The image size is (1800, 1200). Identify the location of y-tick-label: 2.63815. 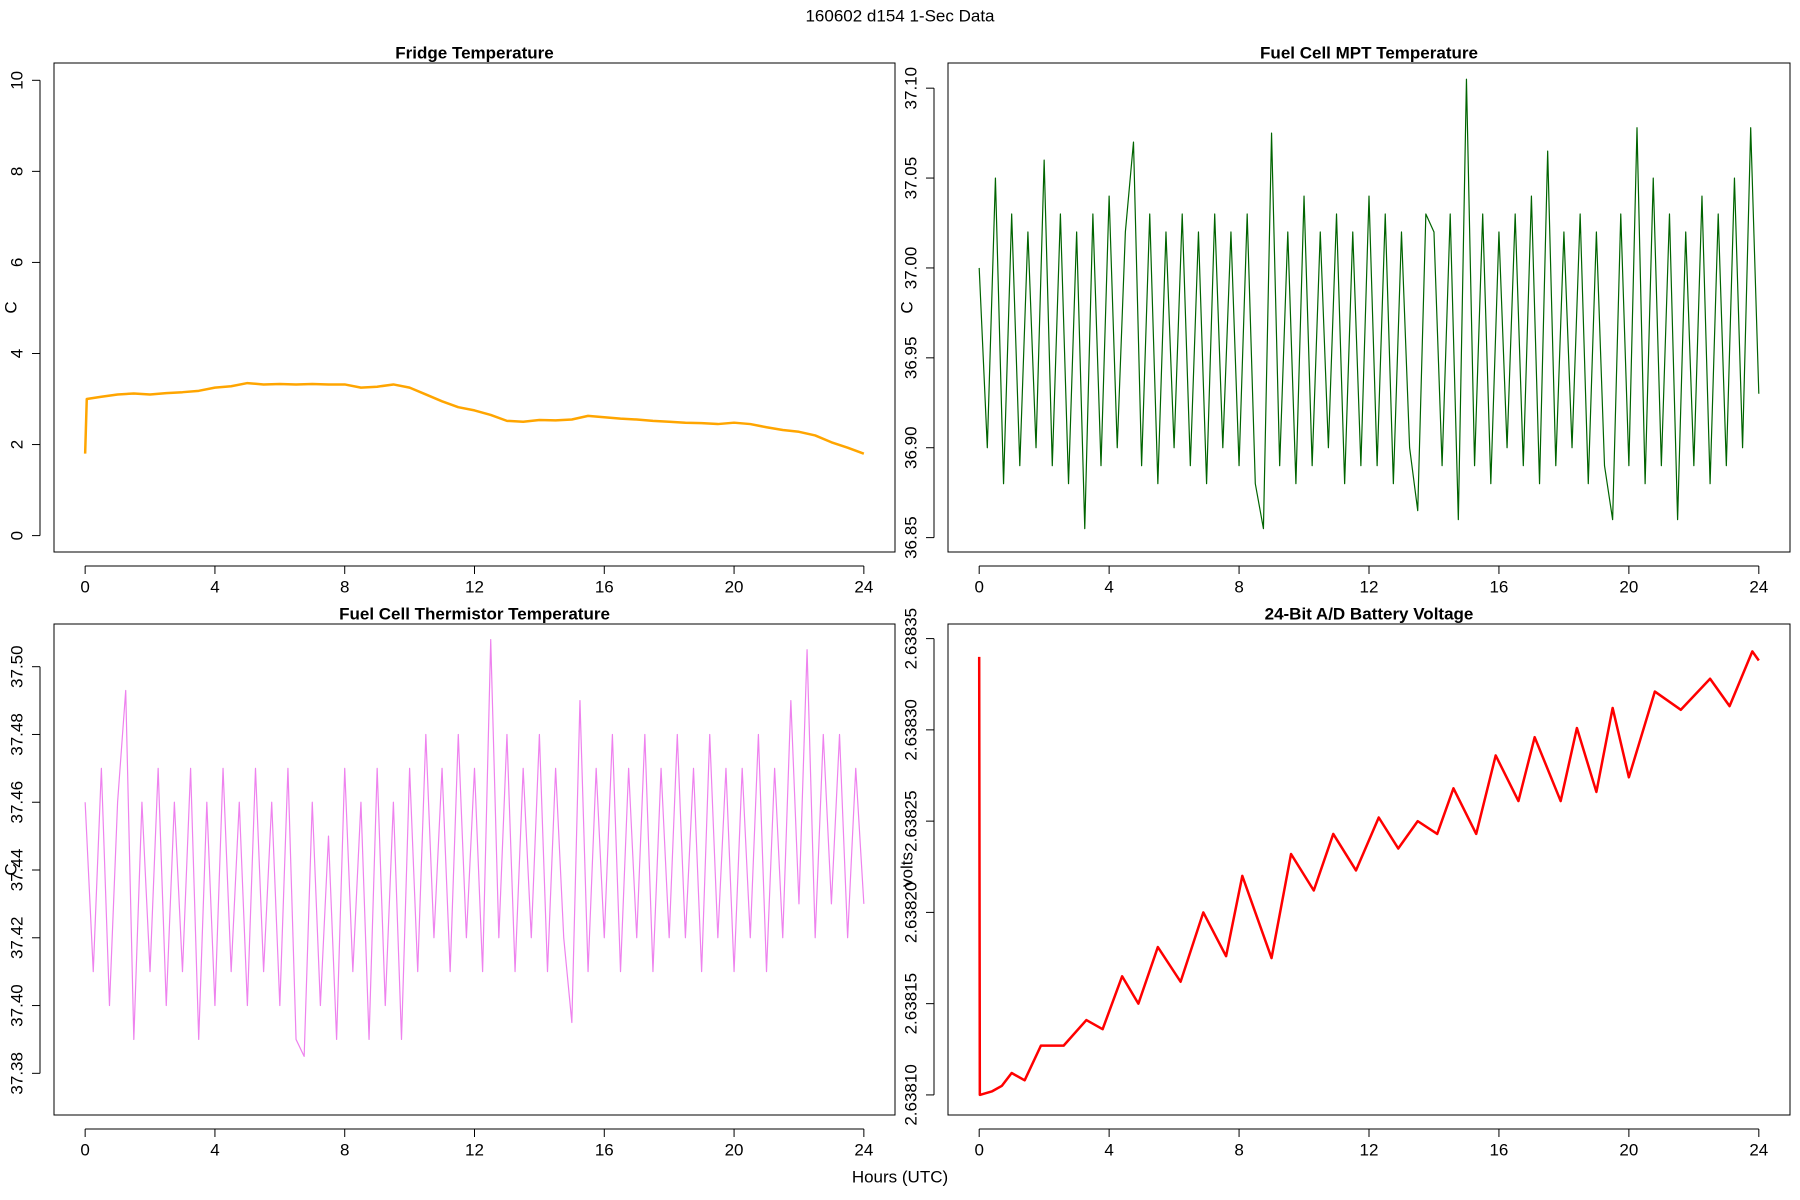
(910, 1003).